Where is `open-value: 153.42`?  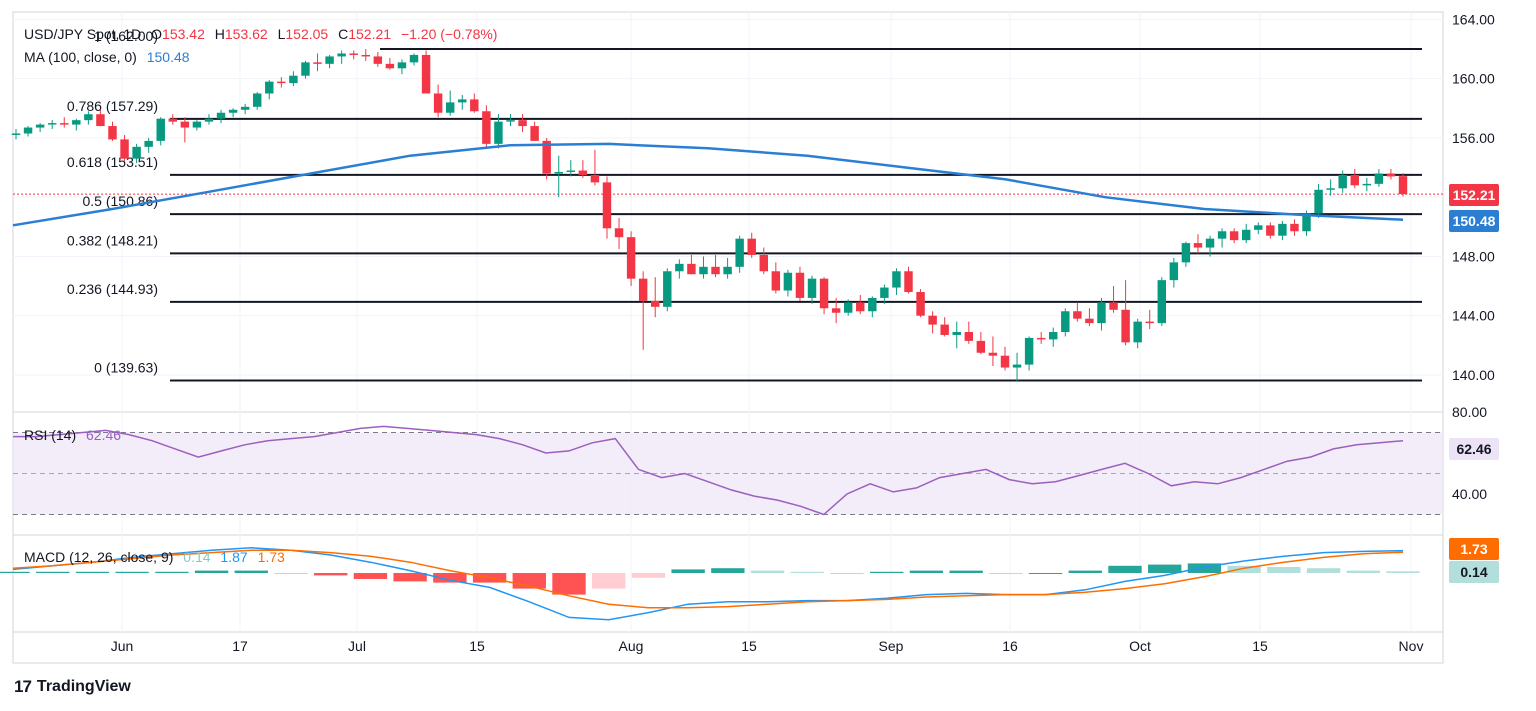 open-value: 153.42 is located at coordinates (183, 34).